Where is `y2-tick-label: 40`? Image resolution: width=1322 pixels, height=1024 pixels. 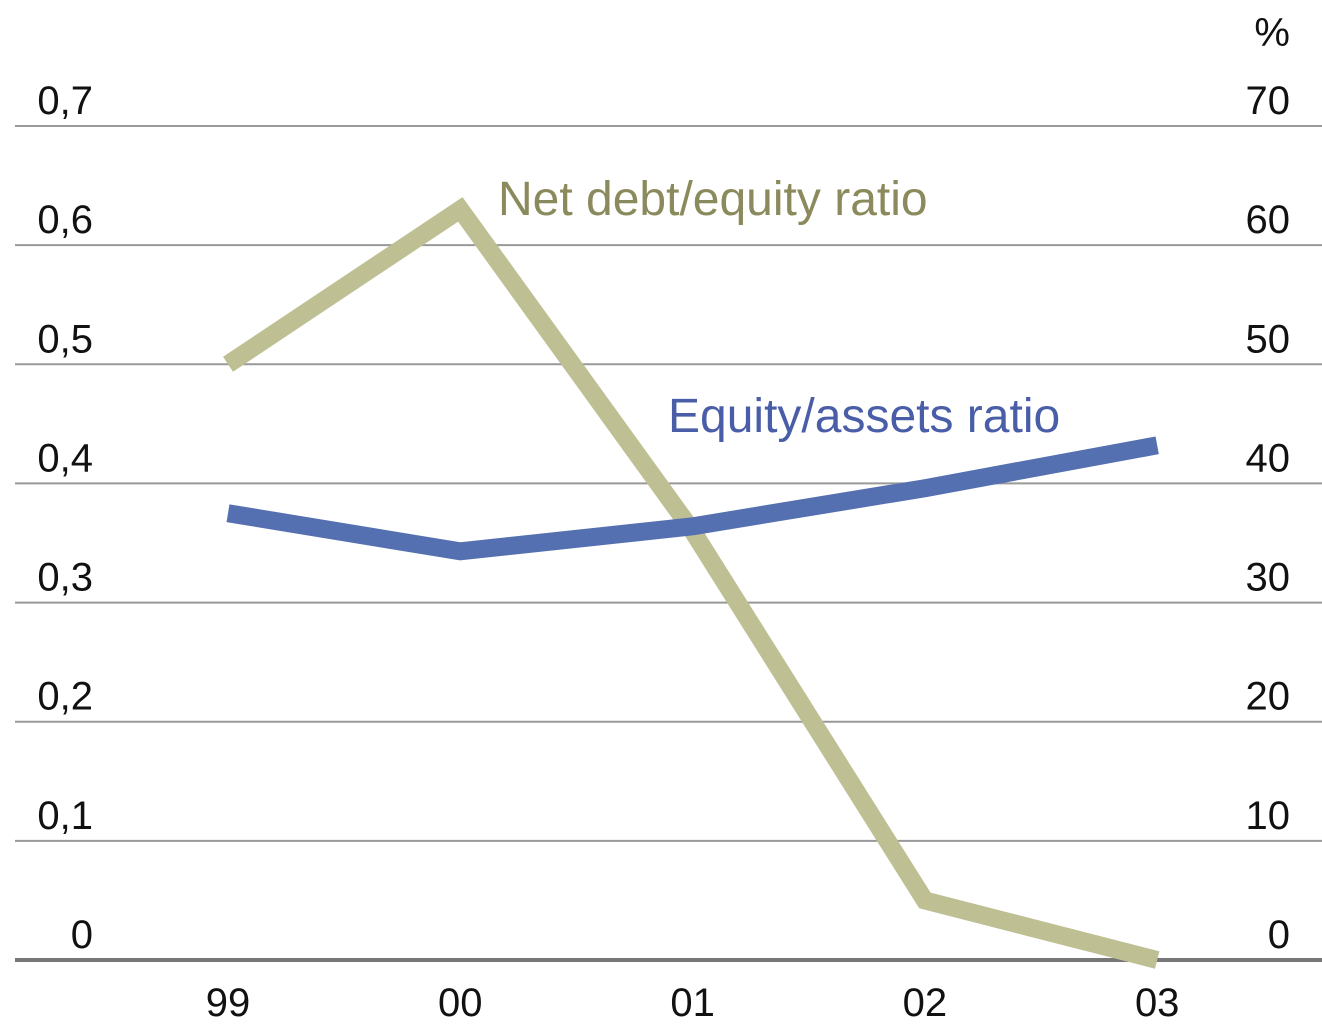 y2-tick-label: 40 is located at coordinates (1268, 458).